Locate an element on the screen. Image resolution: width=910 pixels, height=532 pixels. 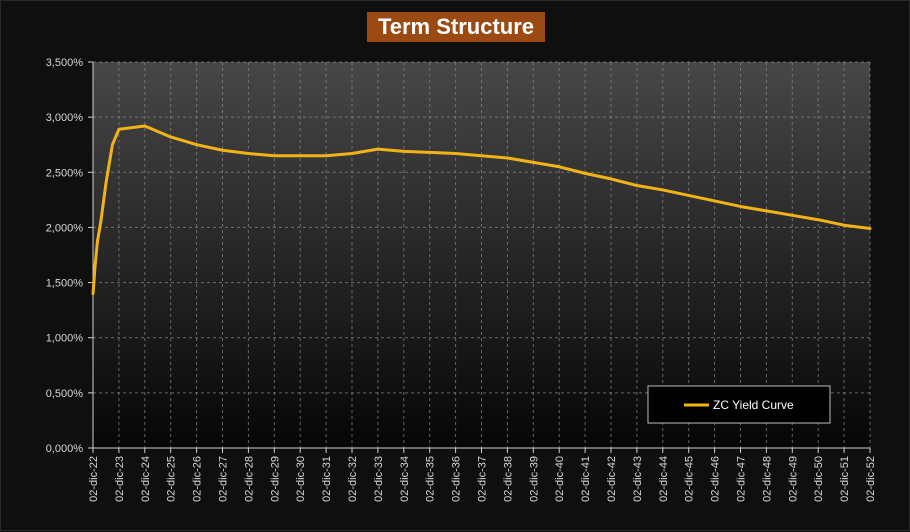
x-tick-label: 02-dic-50 is located at coordinates (819, 479).